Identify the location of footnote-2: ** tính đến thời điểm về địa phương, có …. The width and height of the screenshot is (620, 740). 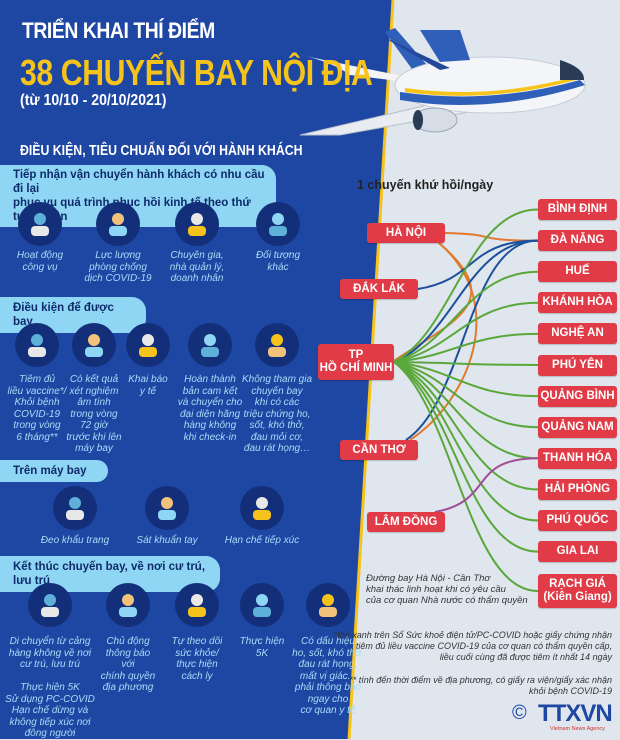
(480, 685).